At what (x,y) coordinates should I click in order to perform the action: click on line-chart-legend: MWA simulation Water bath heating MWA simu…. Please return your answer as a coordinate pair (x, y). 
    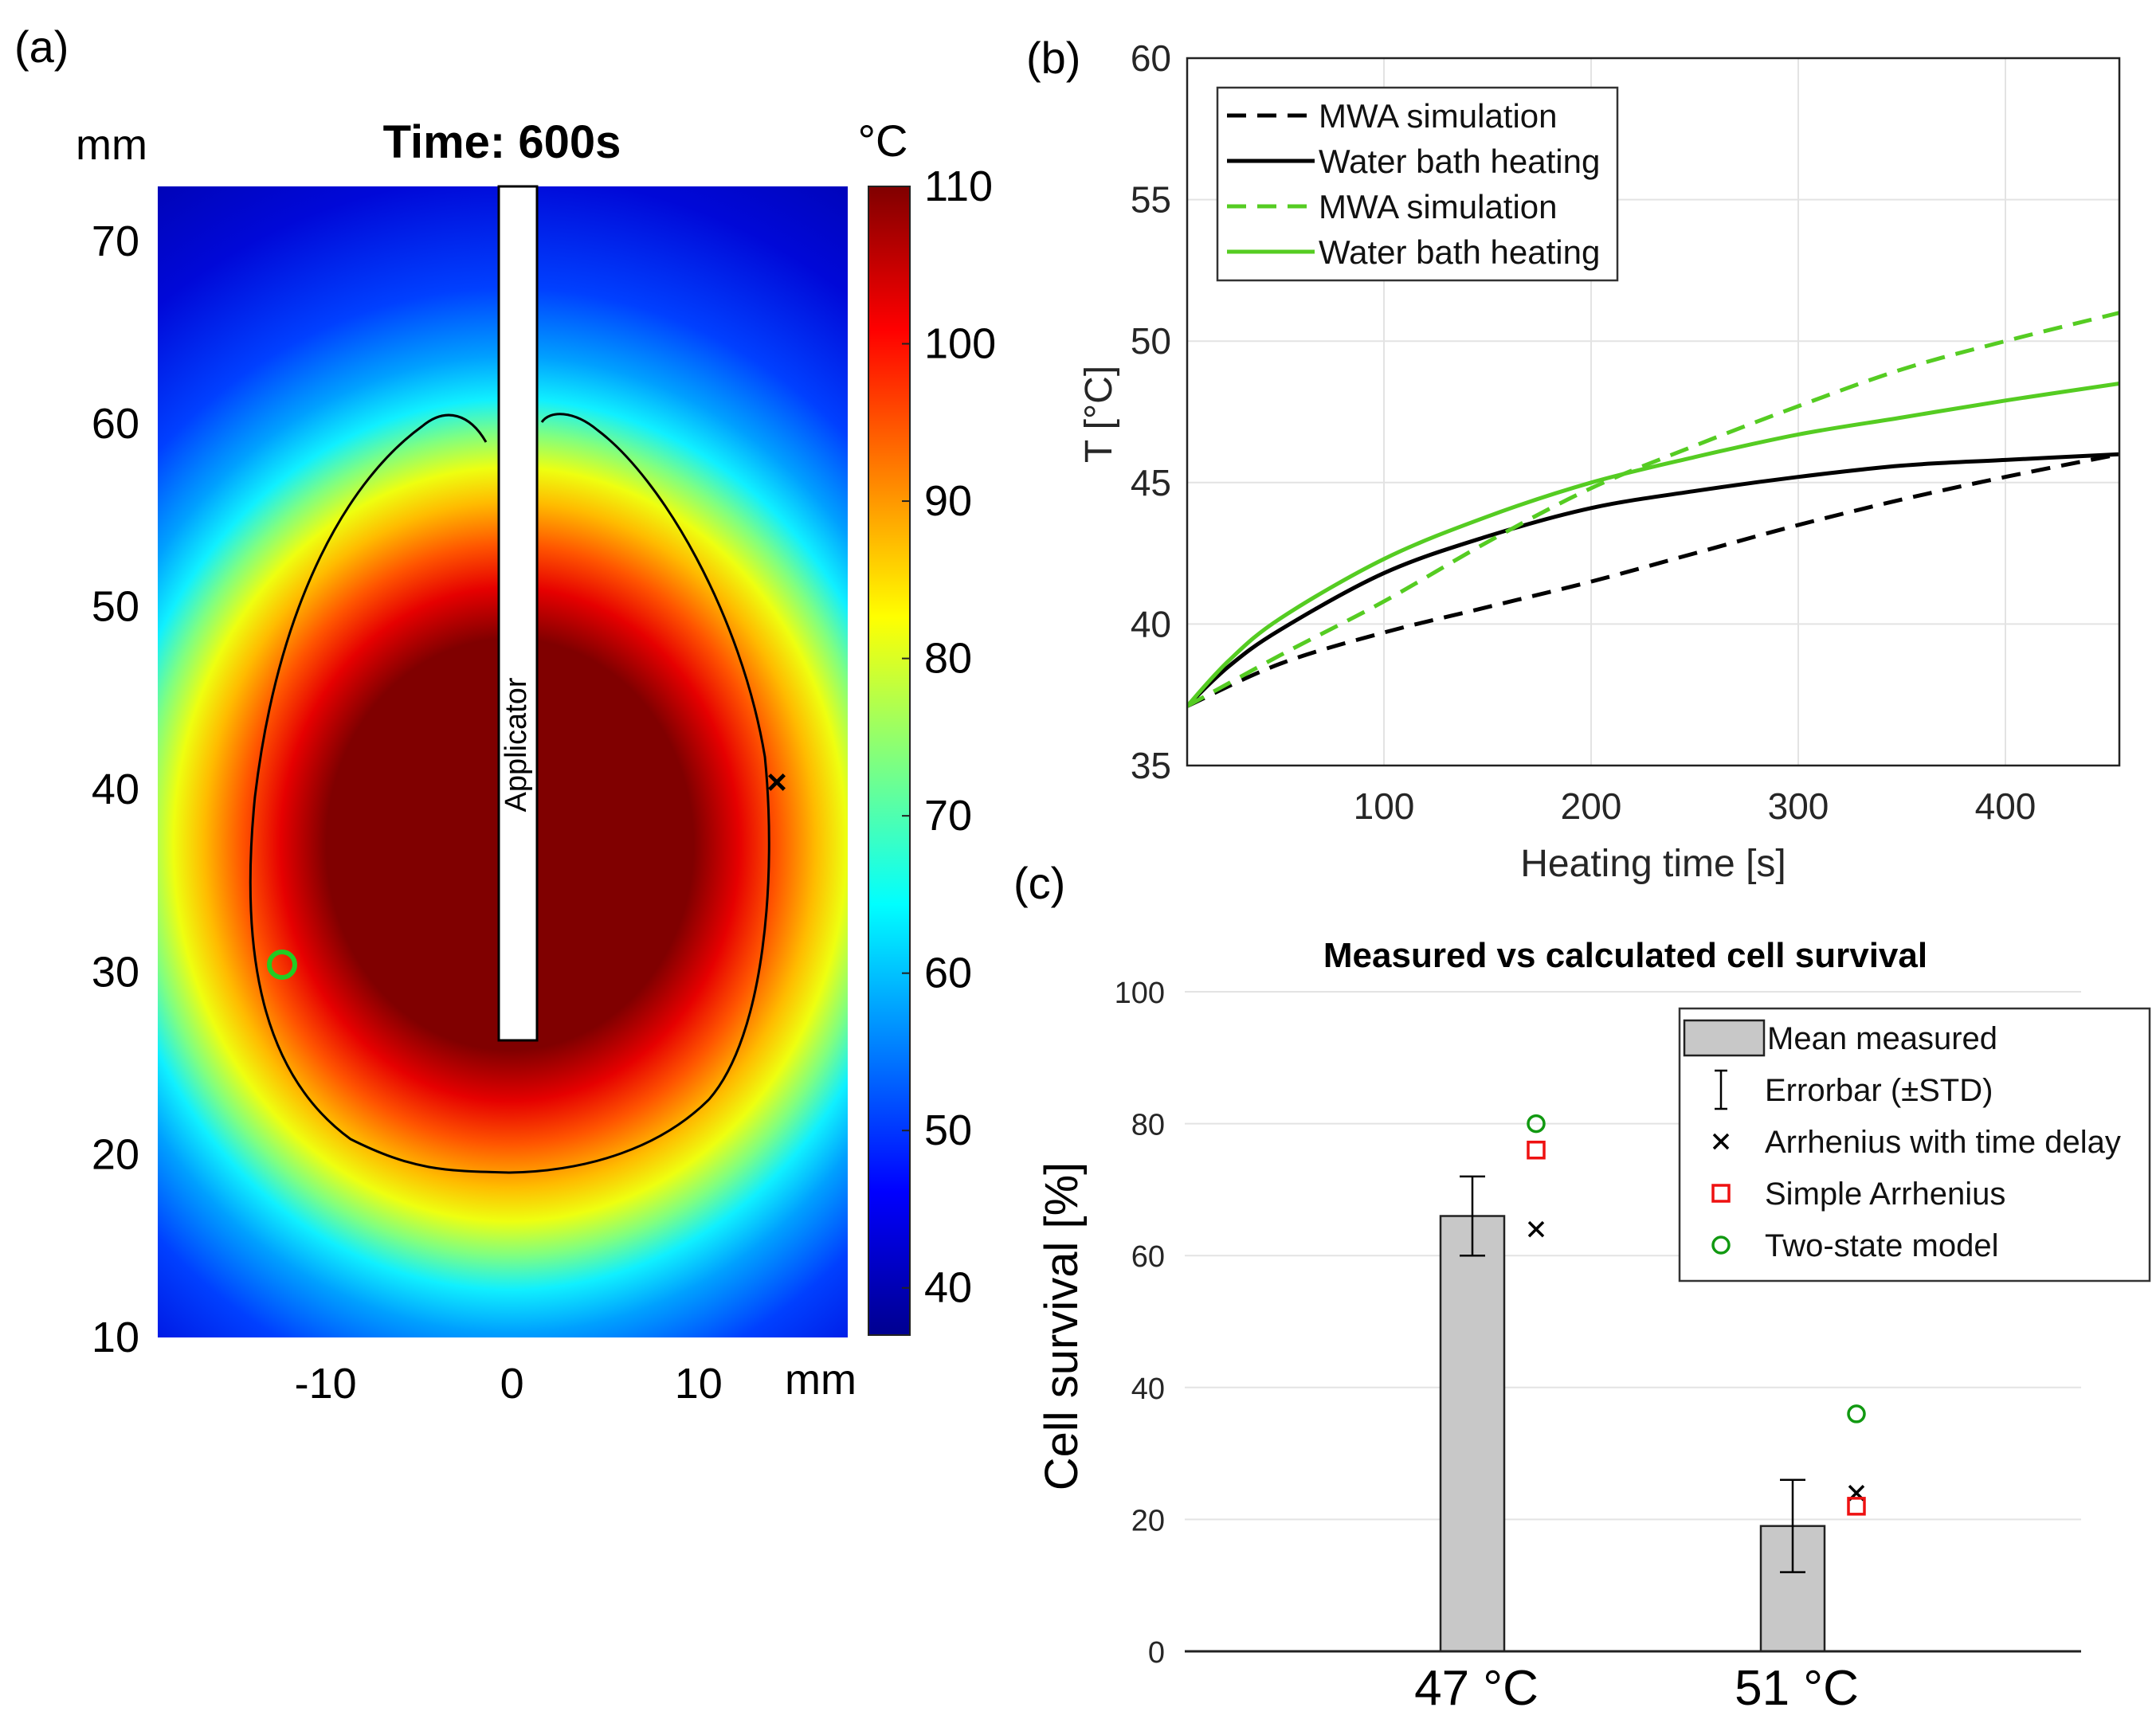
    Looking at the image, I should click on (1417, 184).